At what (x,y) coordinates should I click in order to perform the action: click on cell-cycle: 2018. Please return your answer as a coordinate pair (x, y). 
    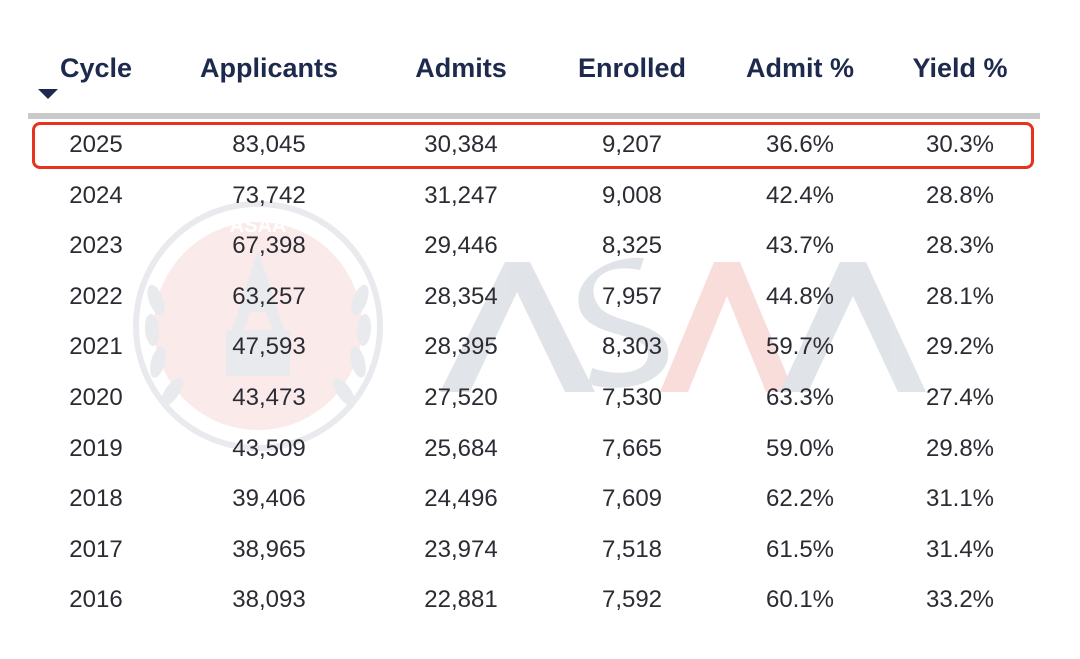
    Looking at the image, I should click on (96, 499).